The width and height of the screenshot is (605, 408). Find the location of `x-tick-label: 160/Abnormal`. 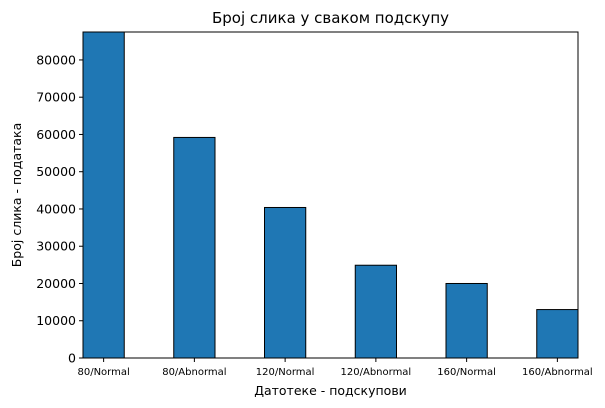

x-tick-label: 160/Abnormal is located at coordinates (557, 372).